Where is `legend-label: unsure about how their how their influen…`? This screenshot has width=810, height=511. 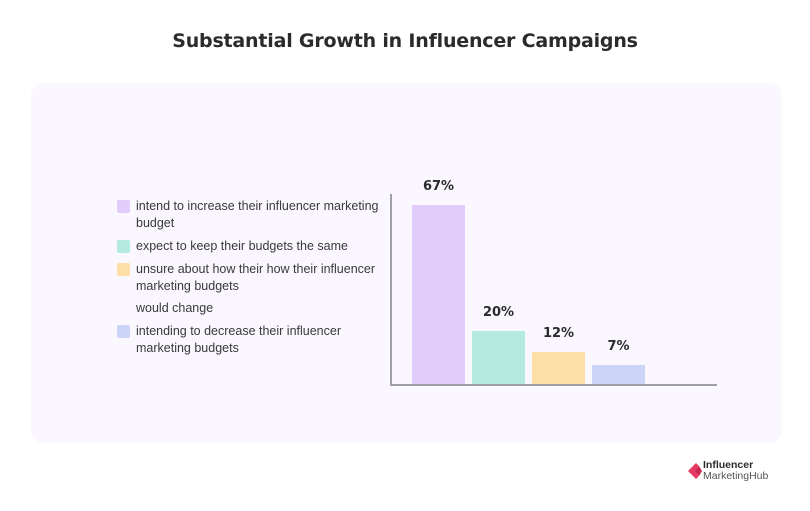
legend-label: unsure about how their how their influen… is located at coordinates (256, 277).